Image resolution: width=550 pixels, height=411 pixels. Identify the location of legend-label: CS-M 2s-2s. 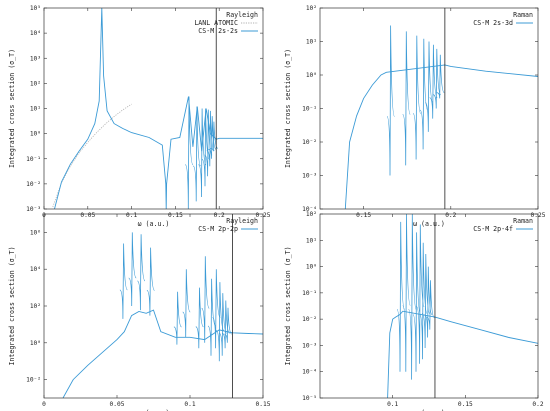
(218, 31).